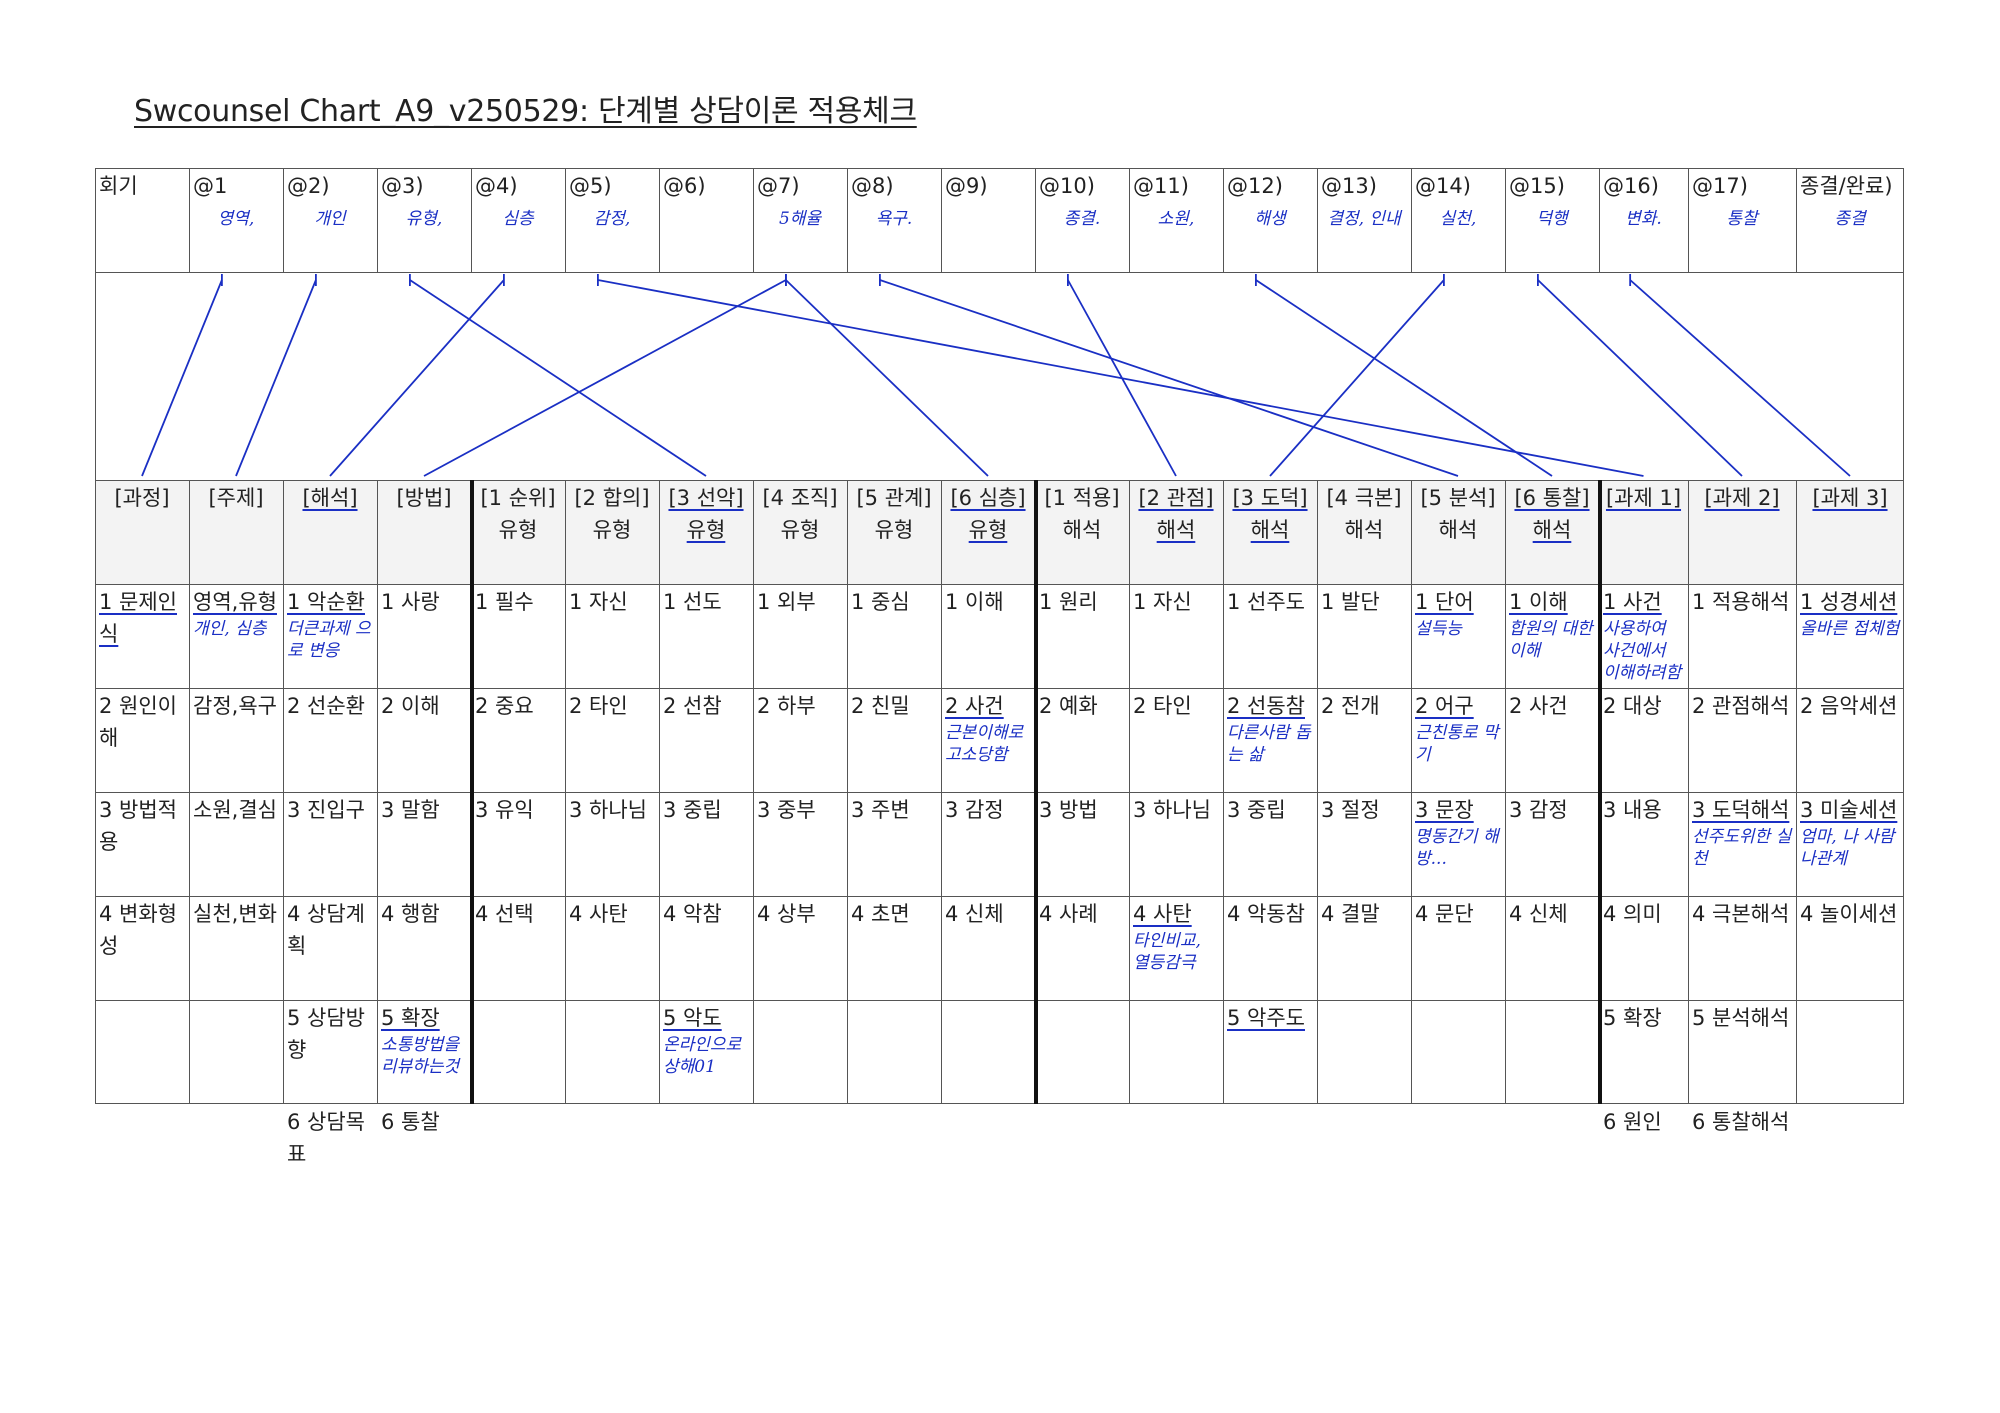  What do you see at coordinates (590, 186) in the screenshot?
I see `session-label: @5)` at bounding box center [590, 186].